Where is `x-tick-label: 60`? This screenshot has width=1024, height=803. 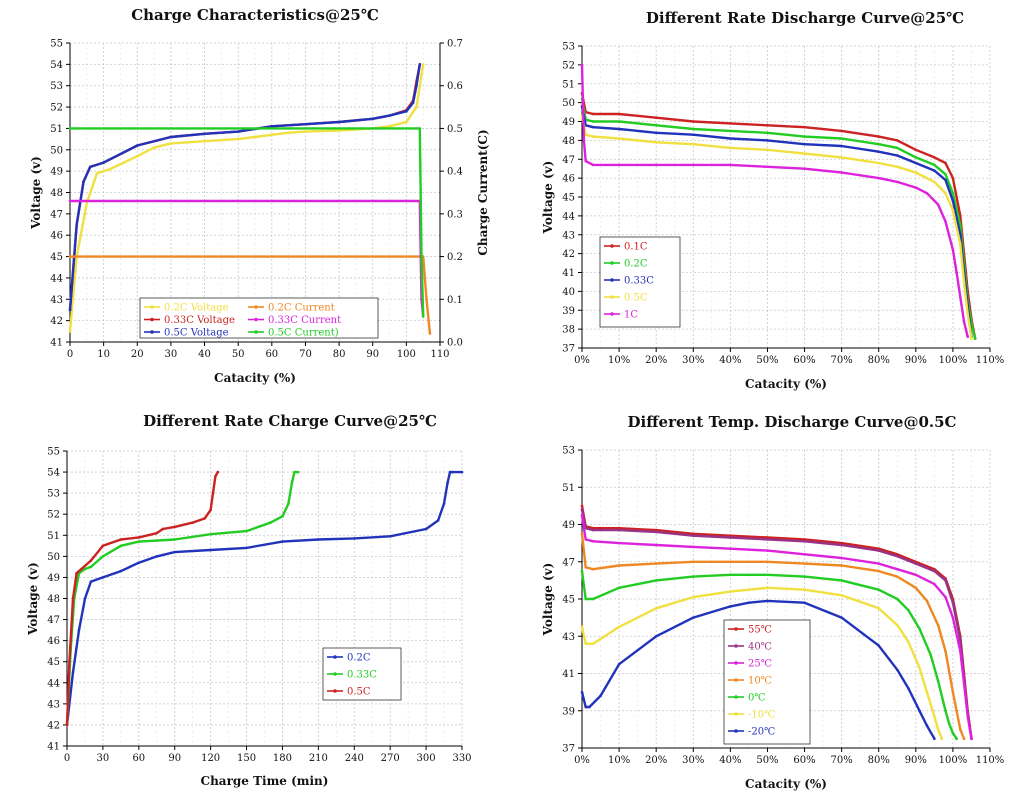
x-tick-label: 60 is located at coordinates (271, 354).